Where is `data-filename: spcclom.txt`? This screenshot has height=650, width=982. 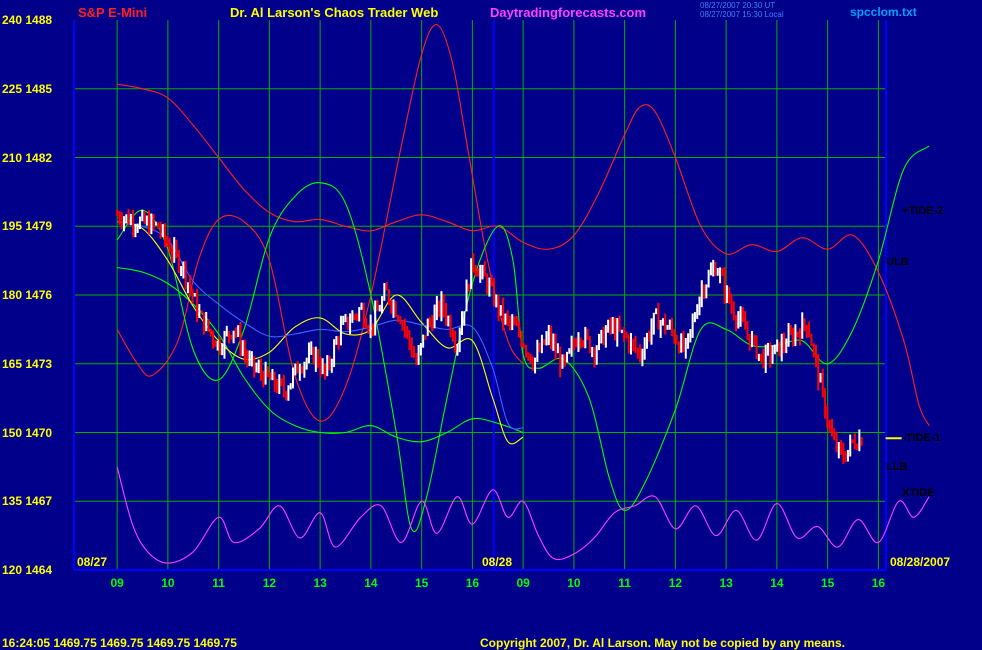 data-filename: spcclom.txt is located at coordinates (883, 12).